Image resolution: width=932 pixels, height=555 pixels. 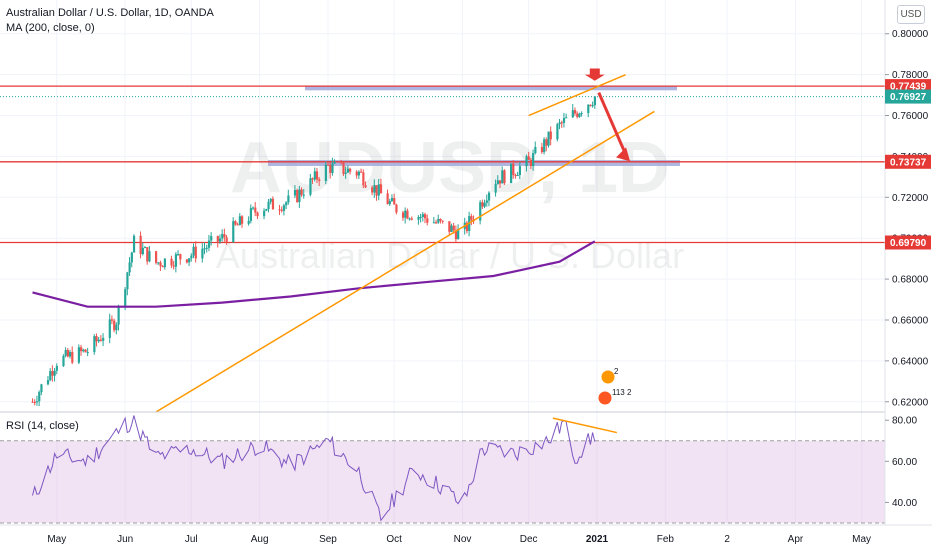 I want to click on time-tick-label: 2, so click(x=727, y=539).